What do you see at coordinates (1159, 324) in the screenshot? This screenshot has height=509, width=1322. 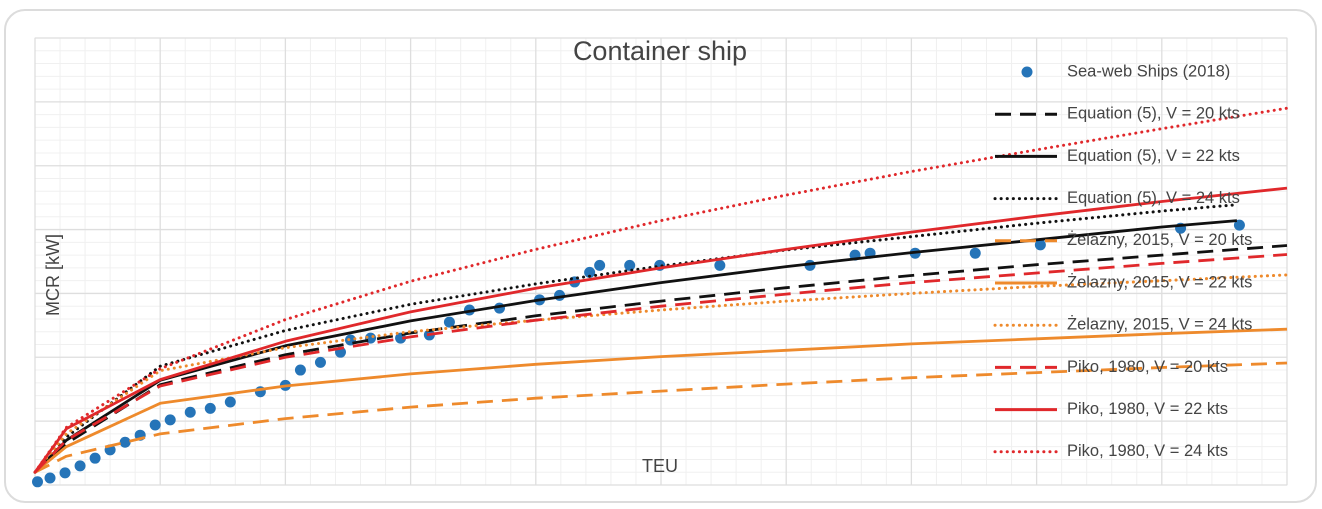 I see `legend-label: Żelazny, 2015, V = 24 kts` at bounding box center [1159, 324].